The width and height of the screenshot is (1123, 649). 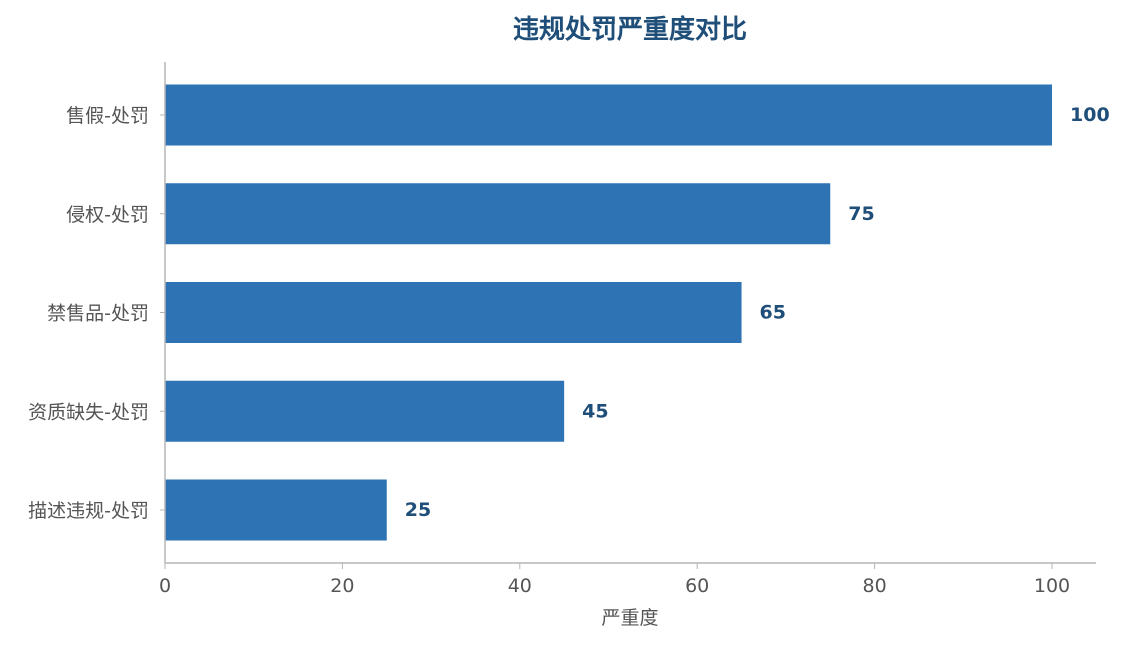 What do you see at coordinates (342, 586) in the screenshot?
I see `x-tick-label: 20` at bounding box center [342, 586].